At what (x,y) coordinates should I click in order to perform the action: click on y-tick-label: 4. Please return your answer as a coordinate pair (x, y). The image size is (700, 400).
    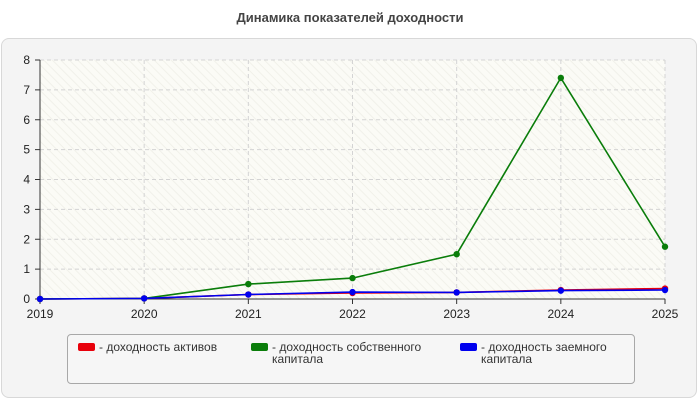
    Looking at the image, I should click on (26, 180).